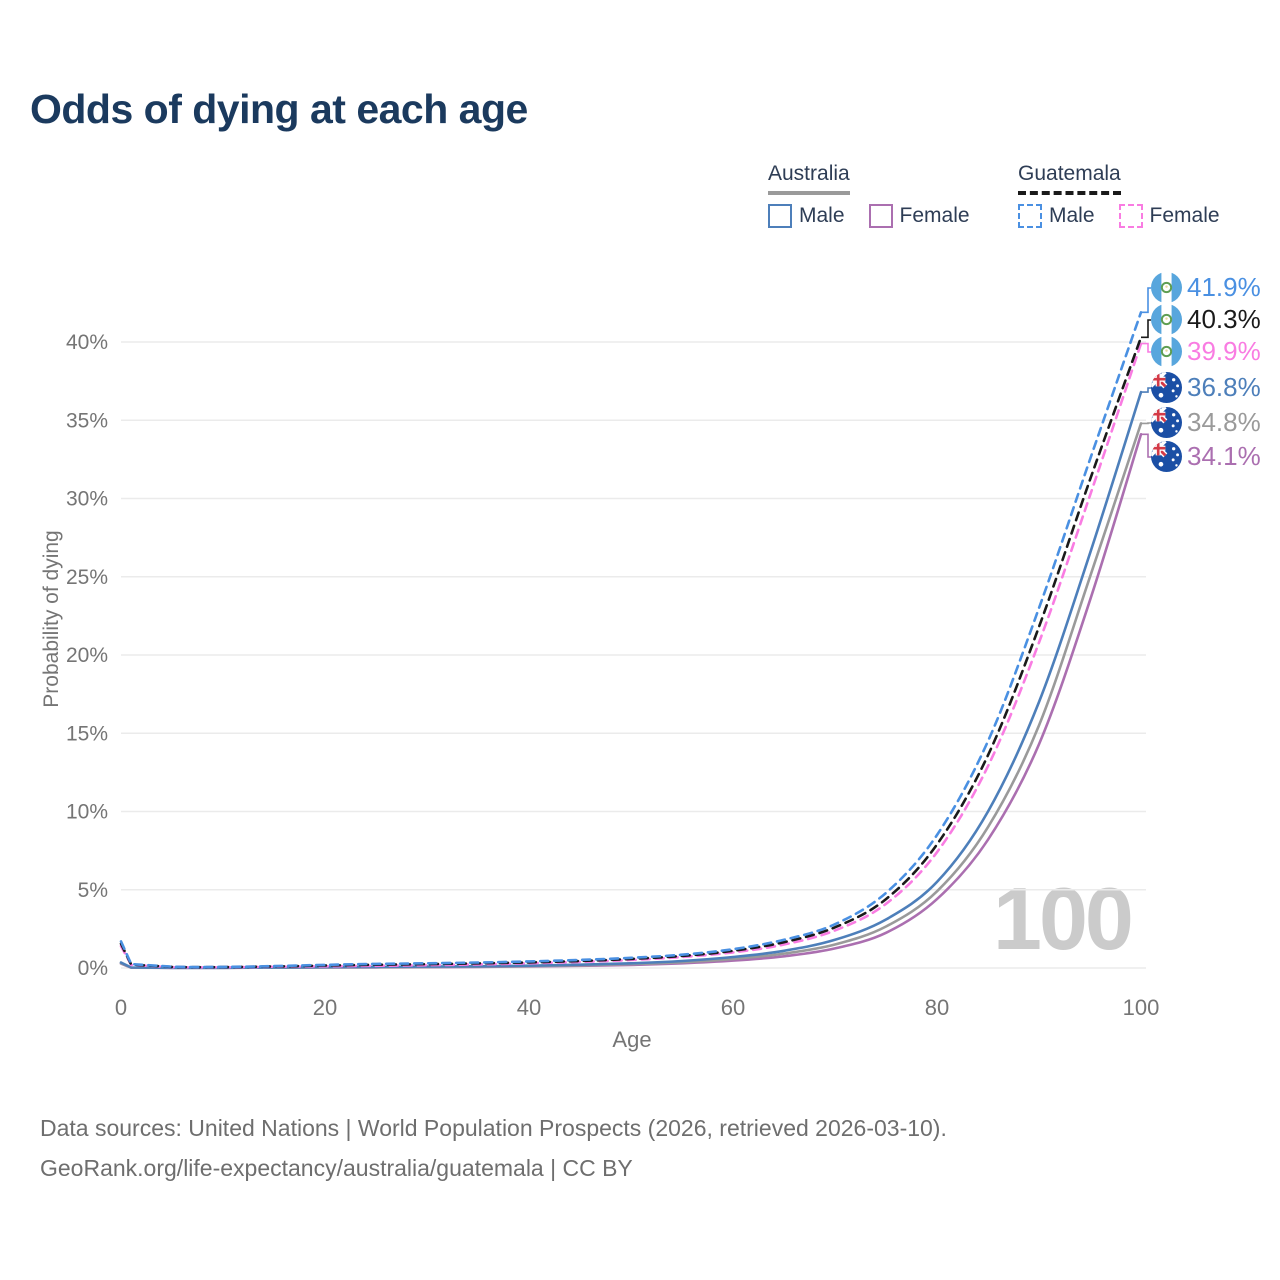 The width and height of the screenshot is (1280, 1280). I want to click on x-tick-label: 80, so click(937, 1007).